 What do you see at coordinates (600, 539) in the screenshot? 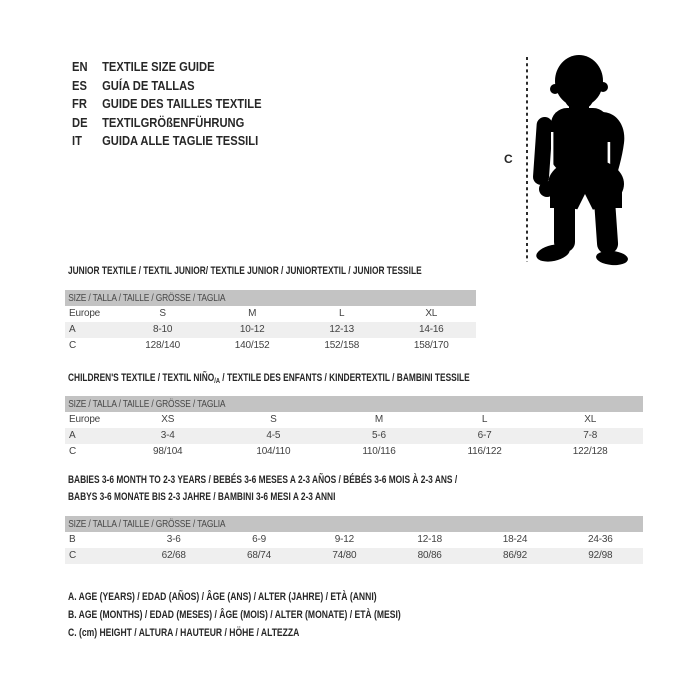
I see `table-cell: 24-36` at bounding box center [600, 539].